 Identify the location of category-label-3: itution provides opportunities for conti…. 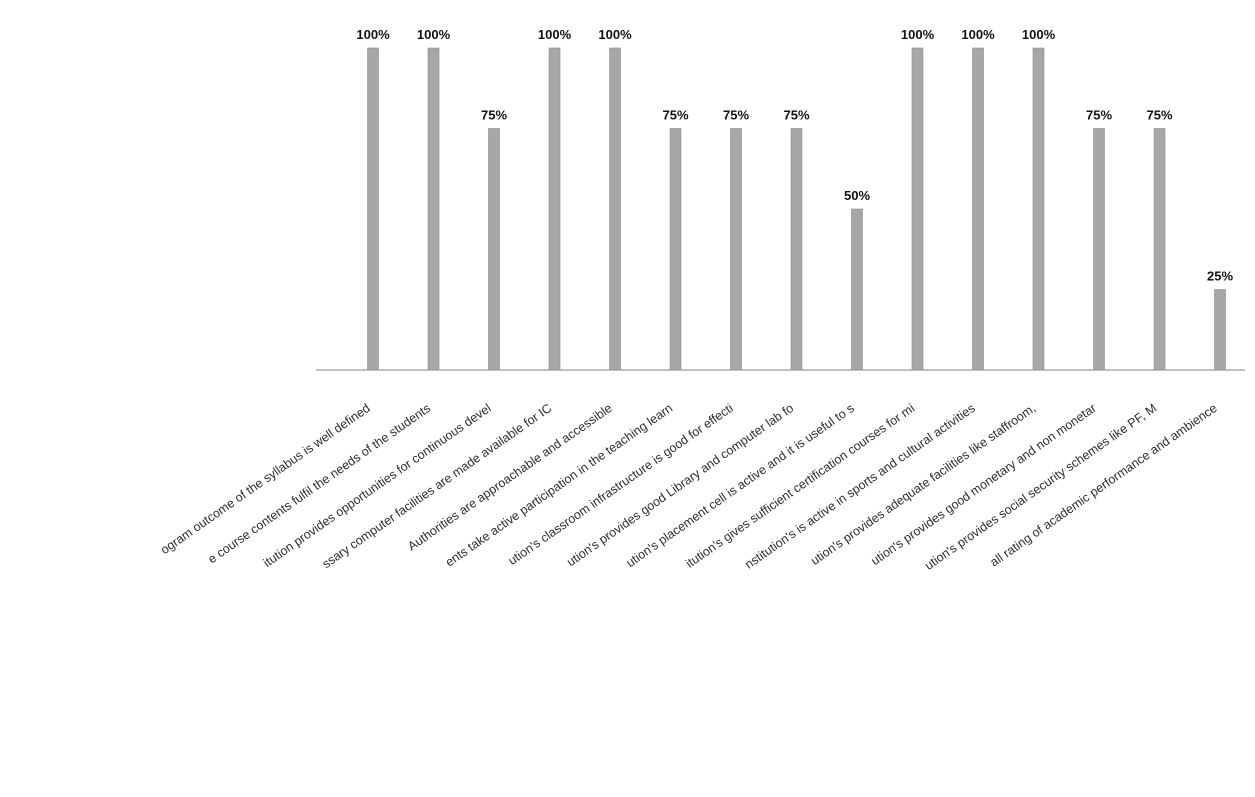
(377, 485).